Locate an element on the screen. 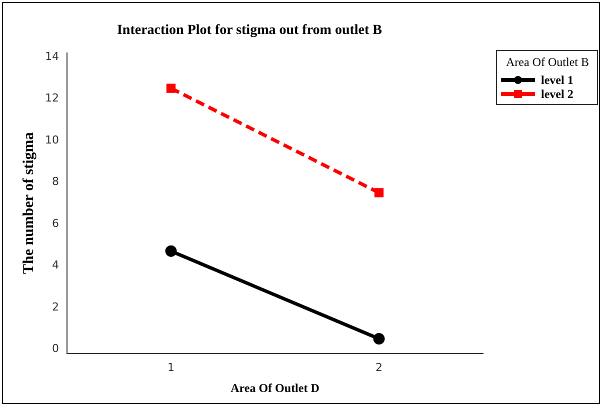 The width and height of the screenshot is (604, 408). y-tick-label: 0 is located at coordinates (55, 349).